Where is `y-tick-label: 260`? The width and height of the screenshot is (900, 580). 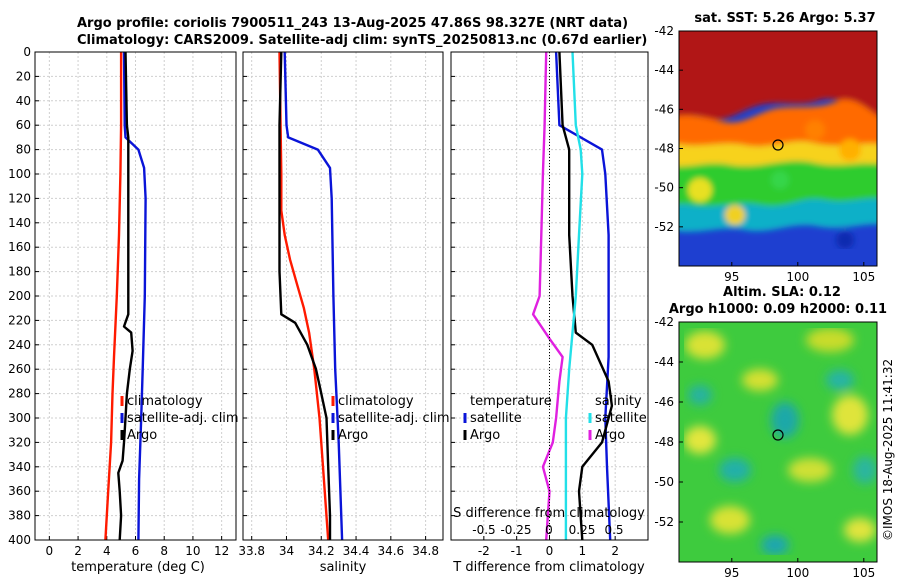
y-tick-label: 260 is located at coordinates (19, 369).